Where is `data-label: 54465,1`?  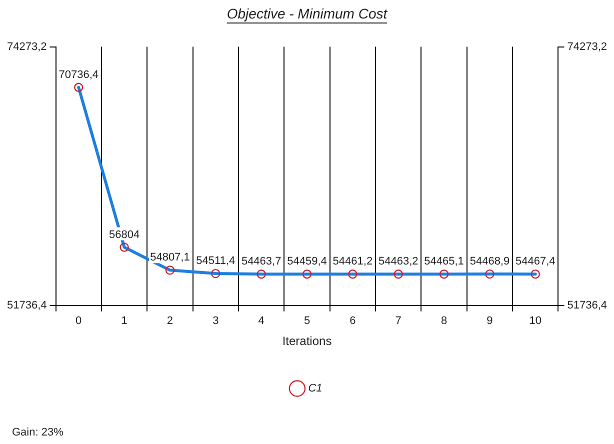 data-label: 54465,1 is located at coordinates (444, 262).